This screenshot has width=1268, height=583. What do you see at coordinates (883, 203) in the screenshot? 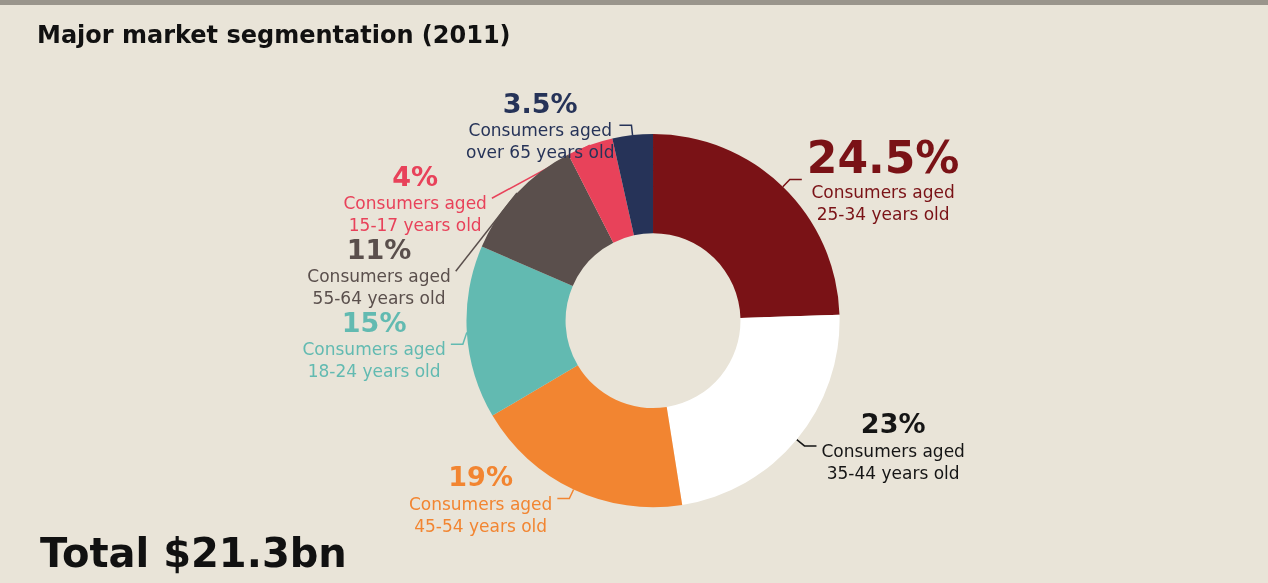
I see `slice-label: Consumers aged 25-34 years old` at bounding box center [883, 203].